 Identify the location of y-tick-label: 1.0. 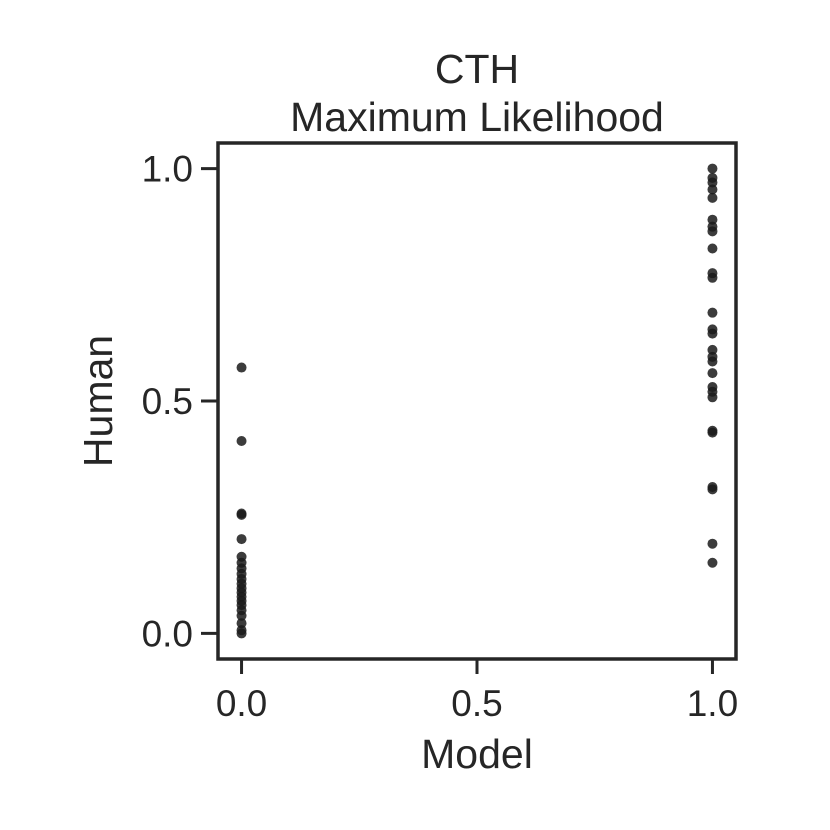
(167, 169).